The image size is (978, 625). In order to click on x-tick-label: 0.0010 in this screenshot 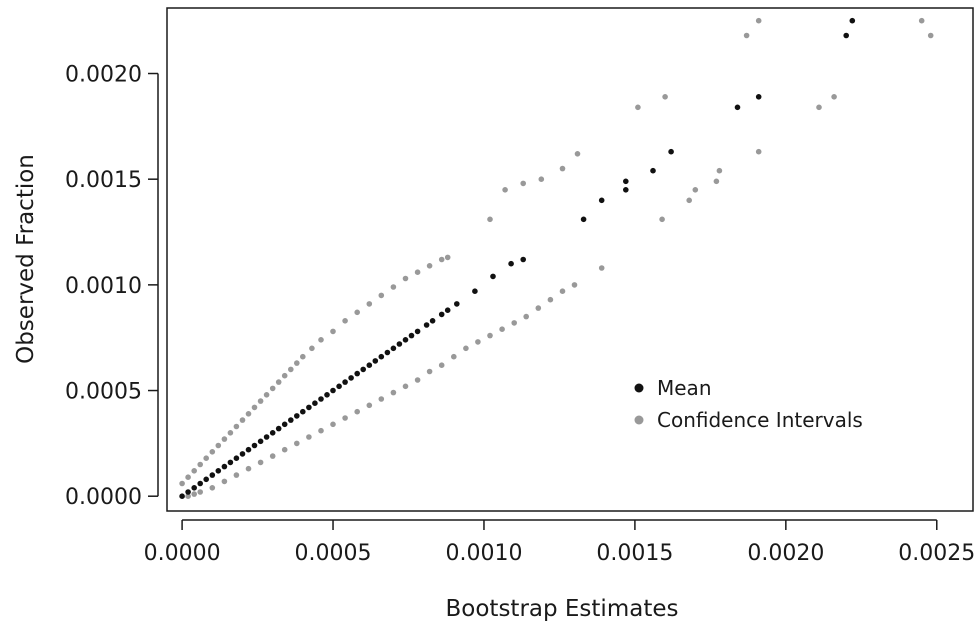, I will do `click(483, 553)`.